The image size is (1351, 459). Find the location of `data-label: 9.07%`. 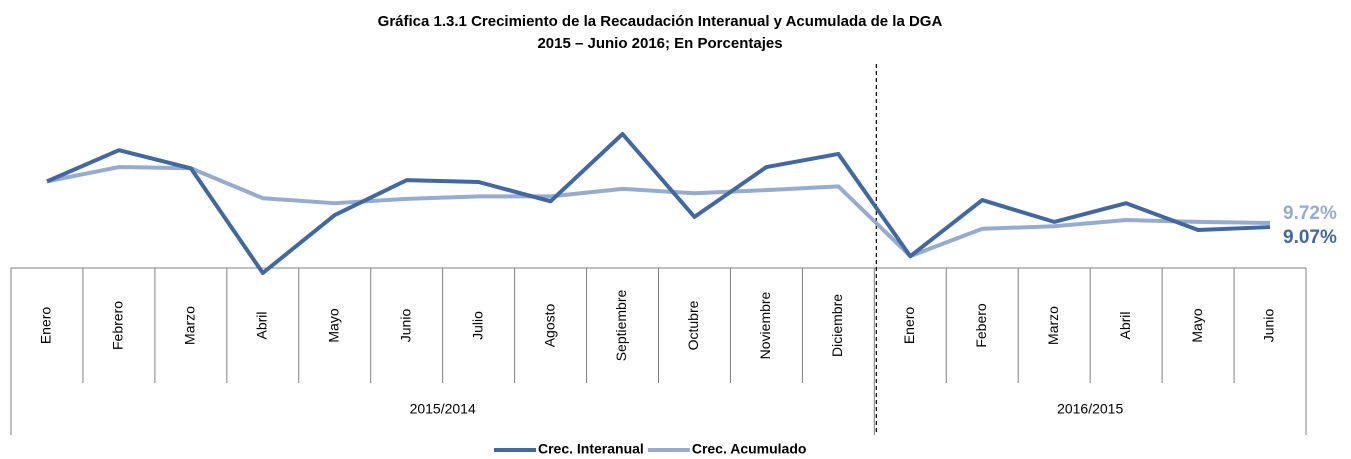

data-label: 9.07% is located at coordinates (1310, 237).